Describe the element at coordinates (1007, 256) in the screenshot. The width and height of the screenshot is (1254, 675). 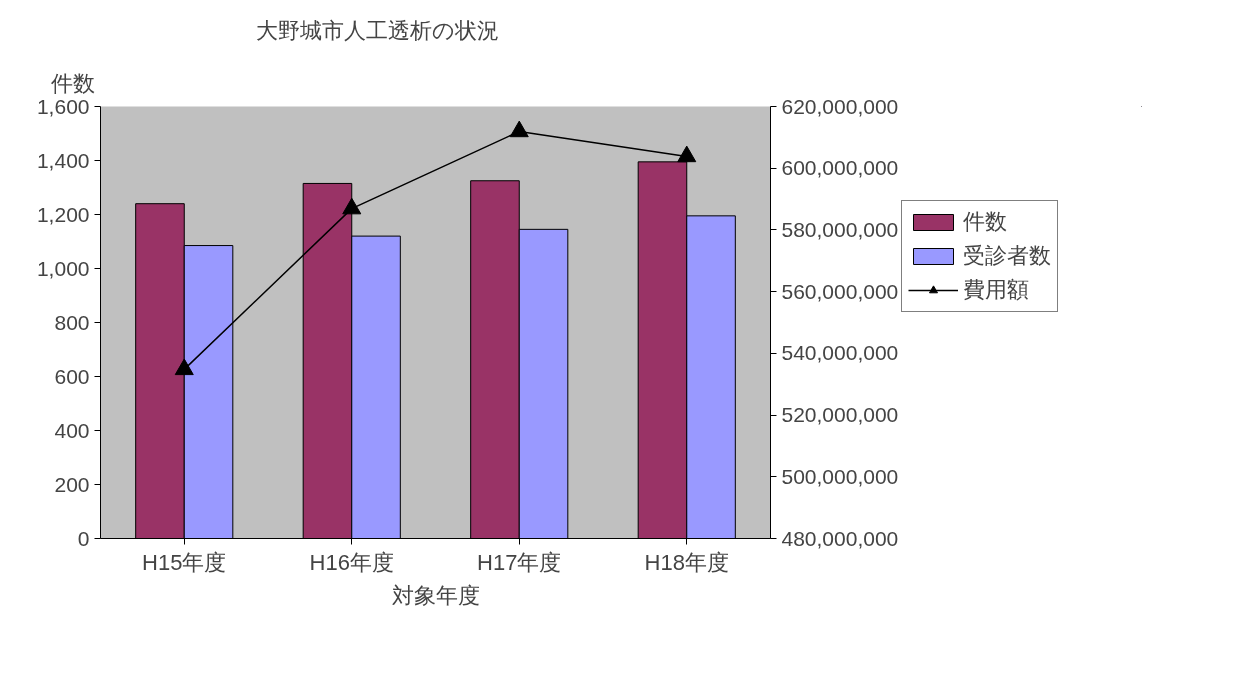
I see `legend-label: 受診者数` at that location.